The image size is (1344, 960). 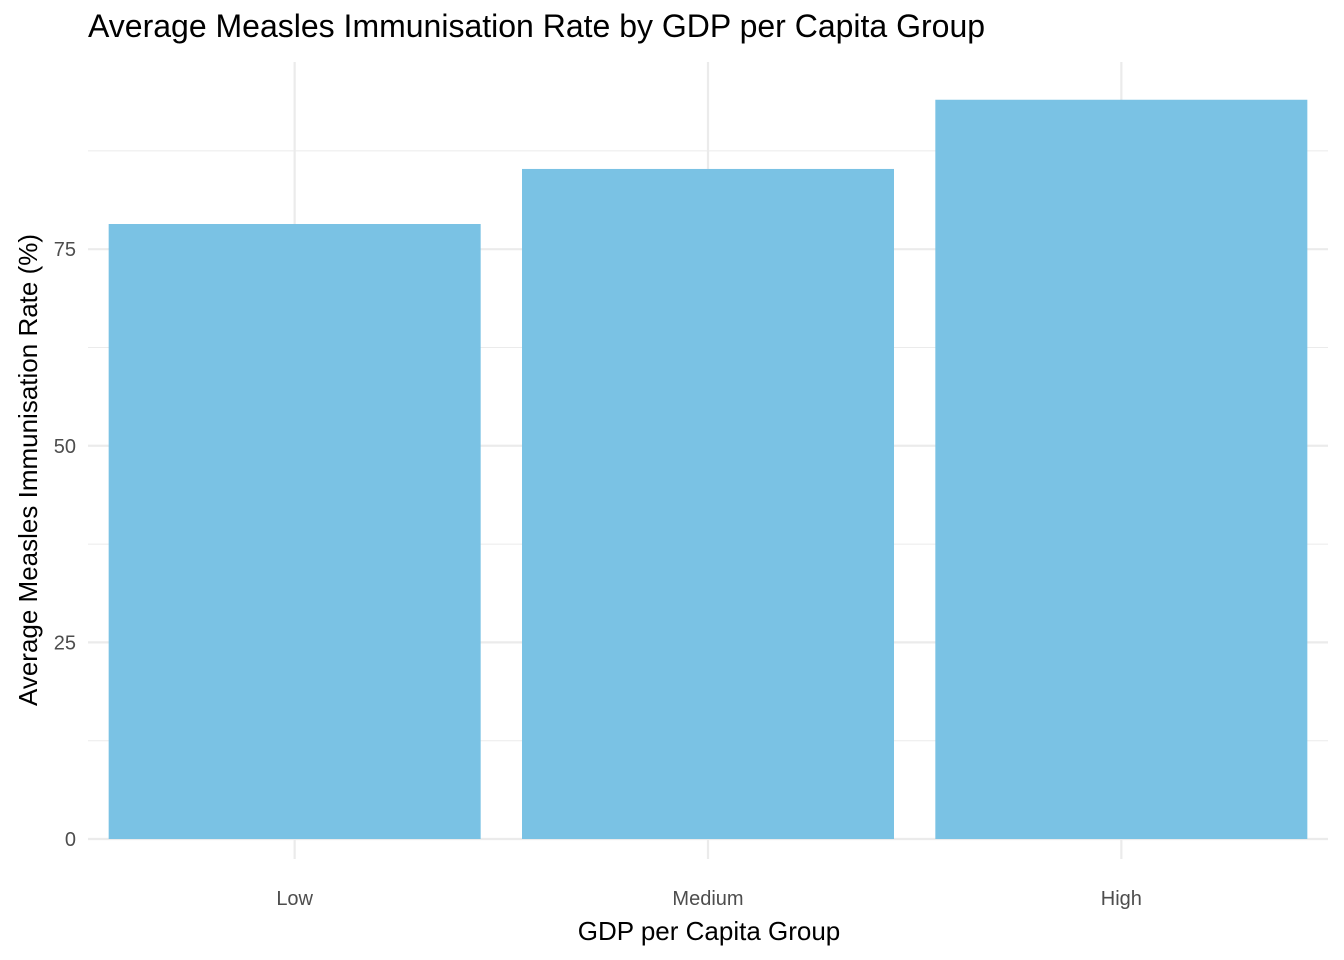 I want to click on y-tick-label: 50, so click(x=65, y=447).